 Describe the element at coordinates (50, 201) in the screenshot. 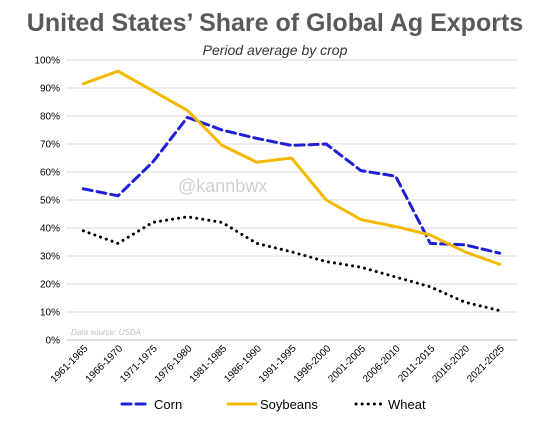

I see `y-tick-label: 50%` at that location.